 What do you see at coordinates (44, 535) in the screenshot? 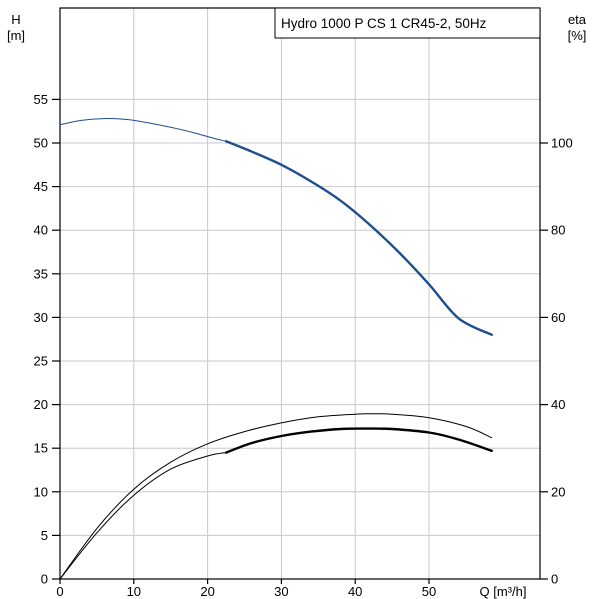
I see `left-tick-label-5: 5` at bounding box center [44, 535].